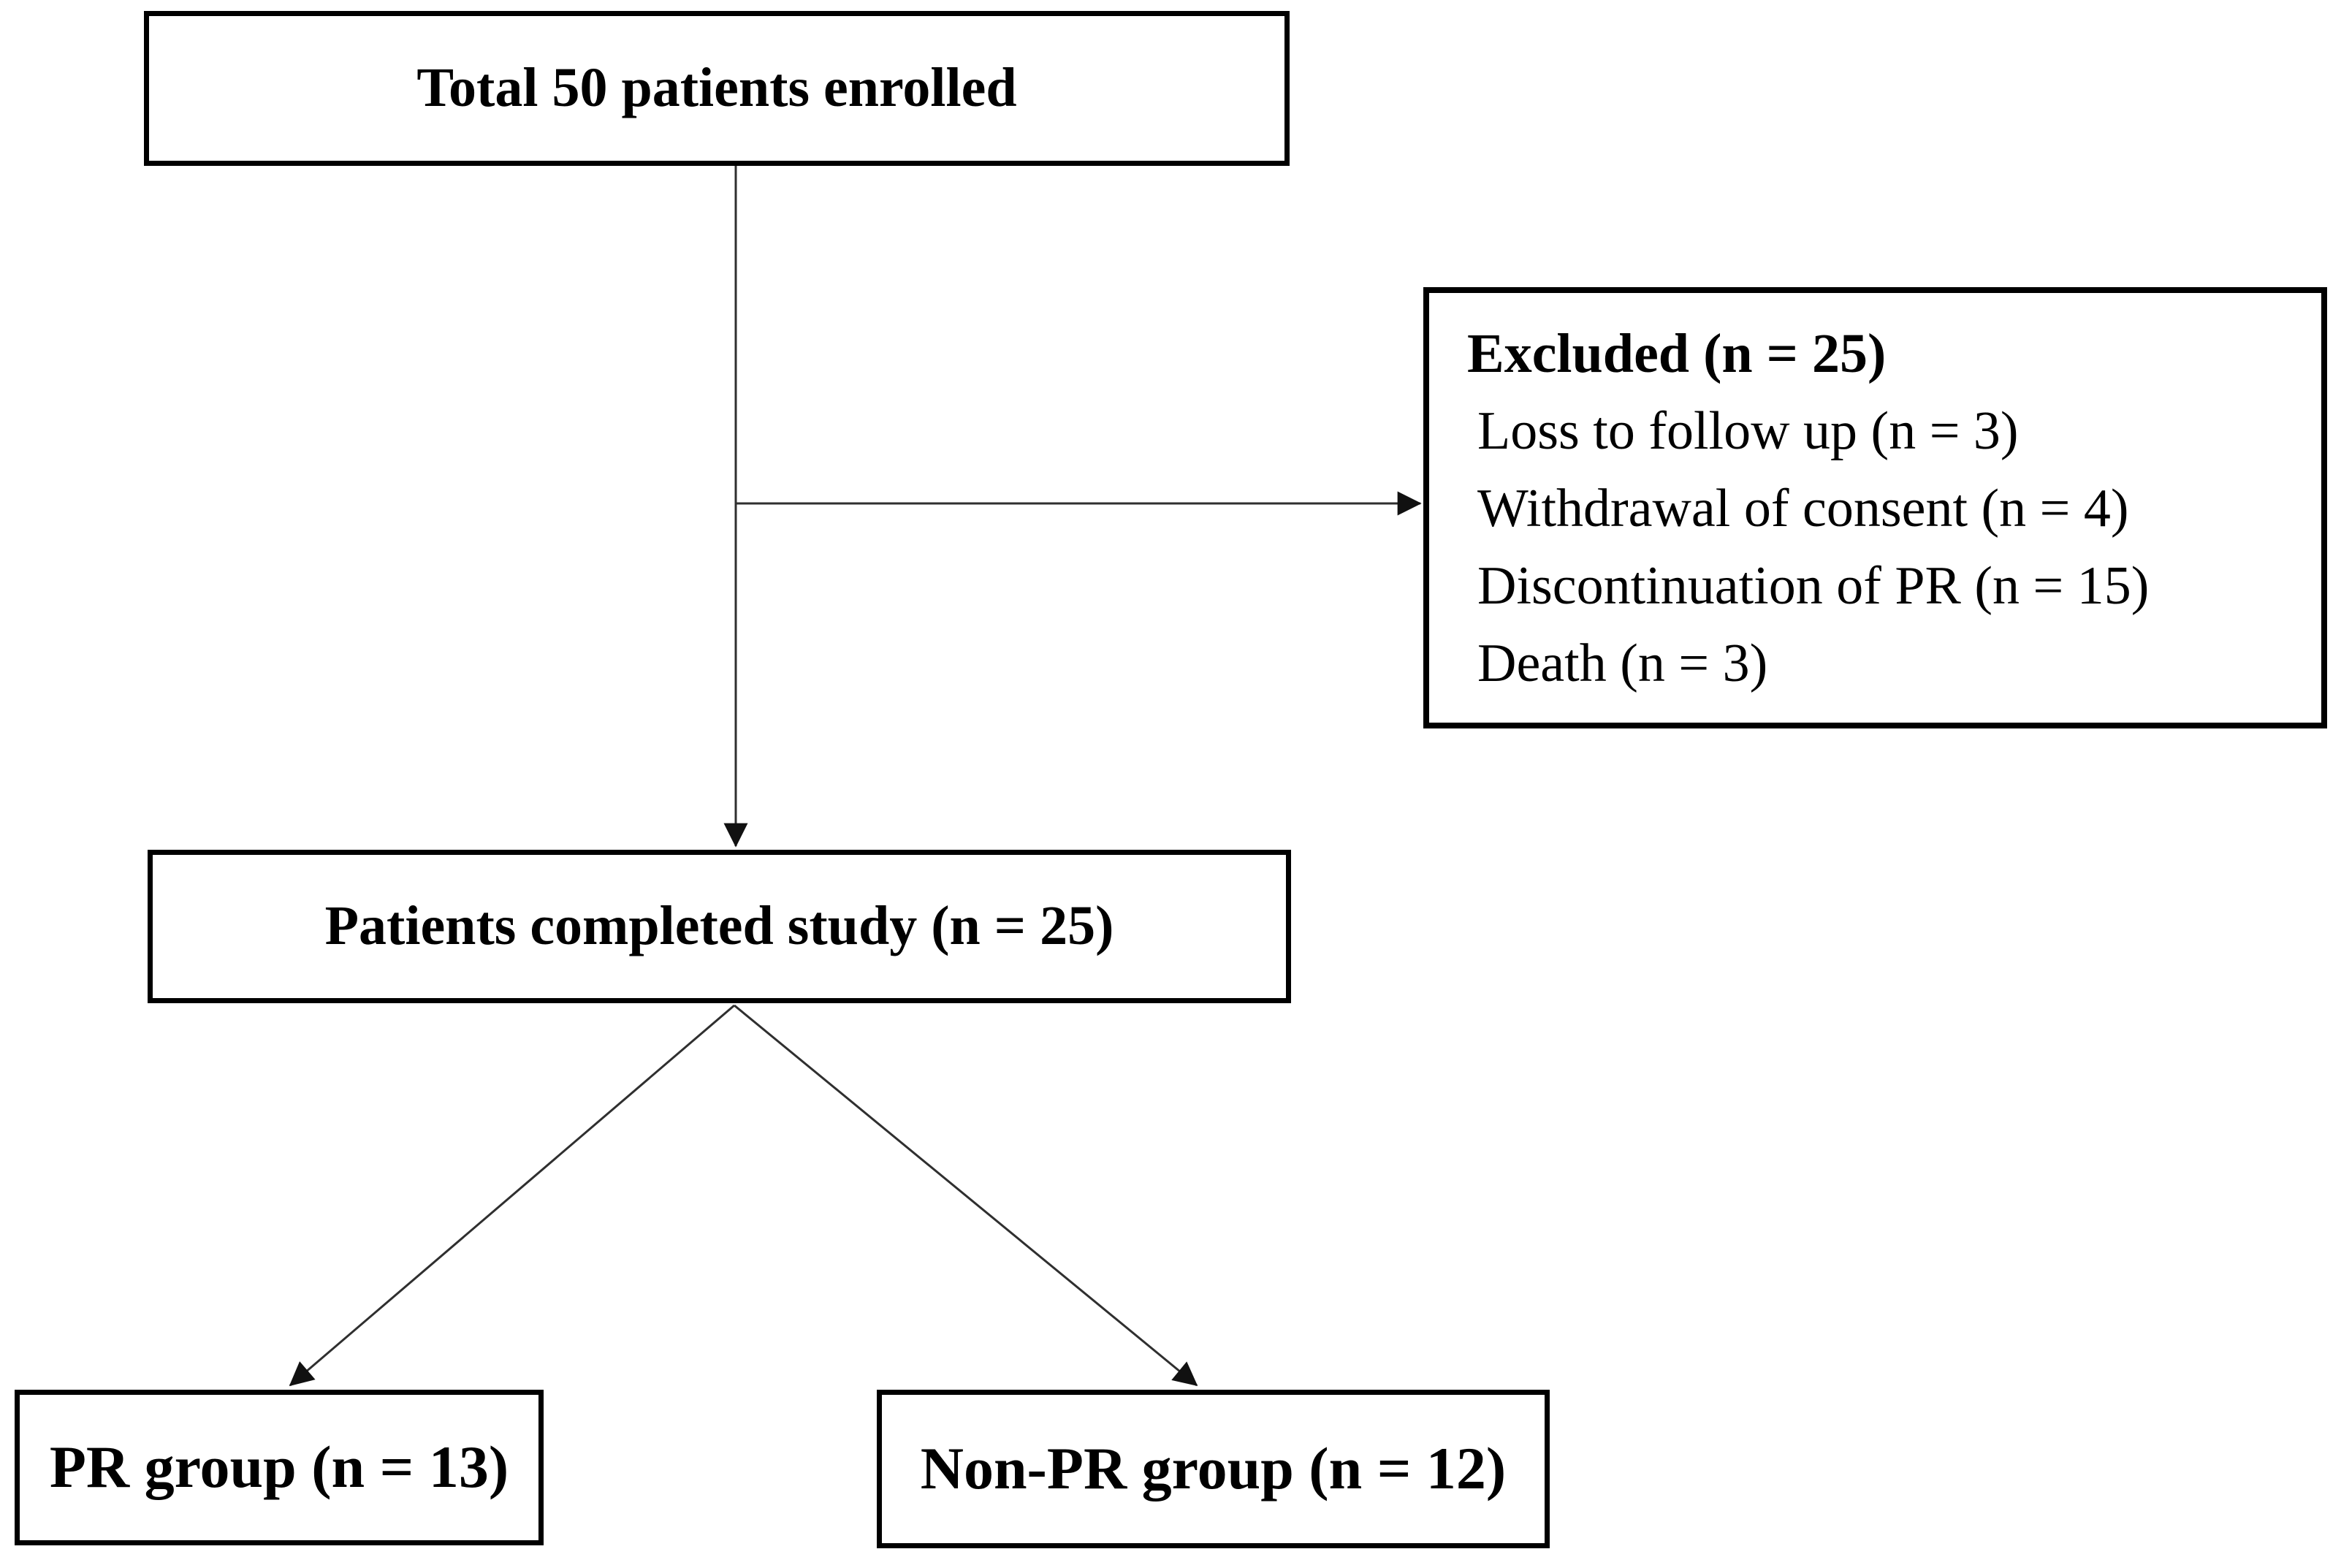  I want to click on enrolled-label: Total 50 patients enrolled, so click(716, 88).